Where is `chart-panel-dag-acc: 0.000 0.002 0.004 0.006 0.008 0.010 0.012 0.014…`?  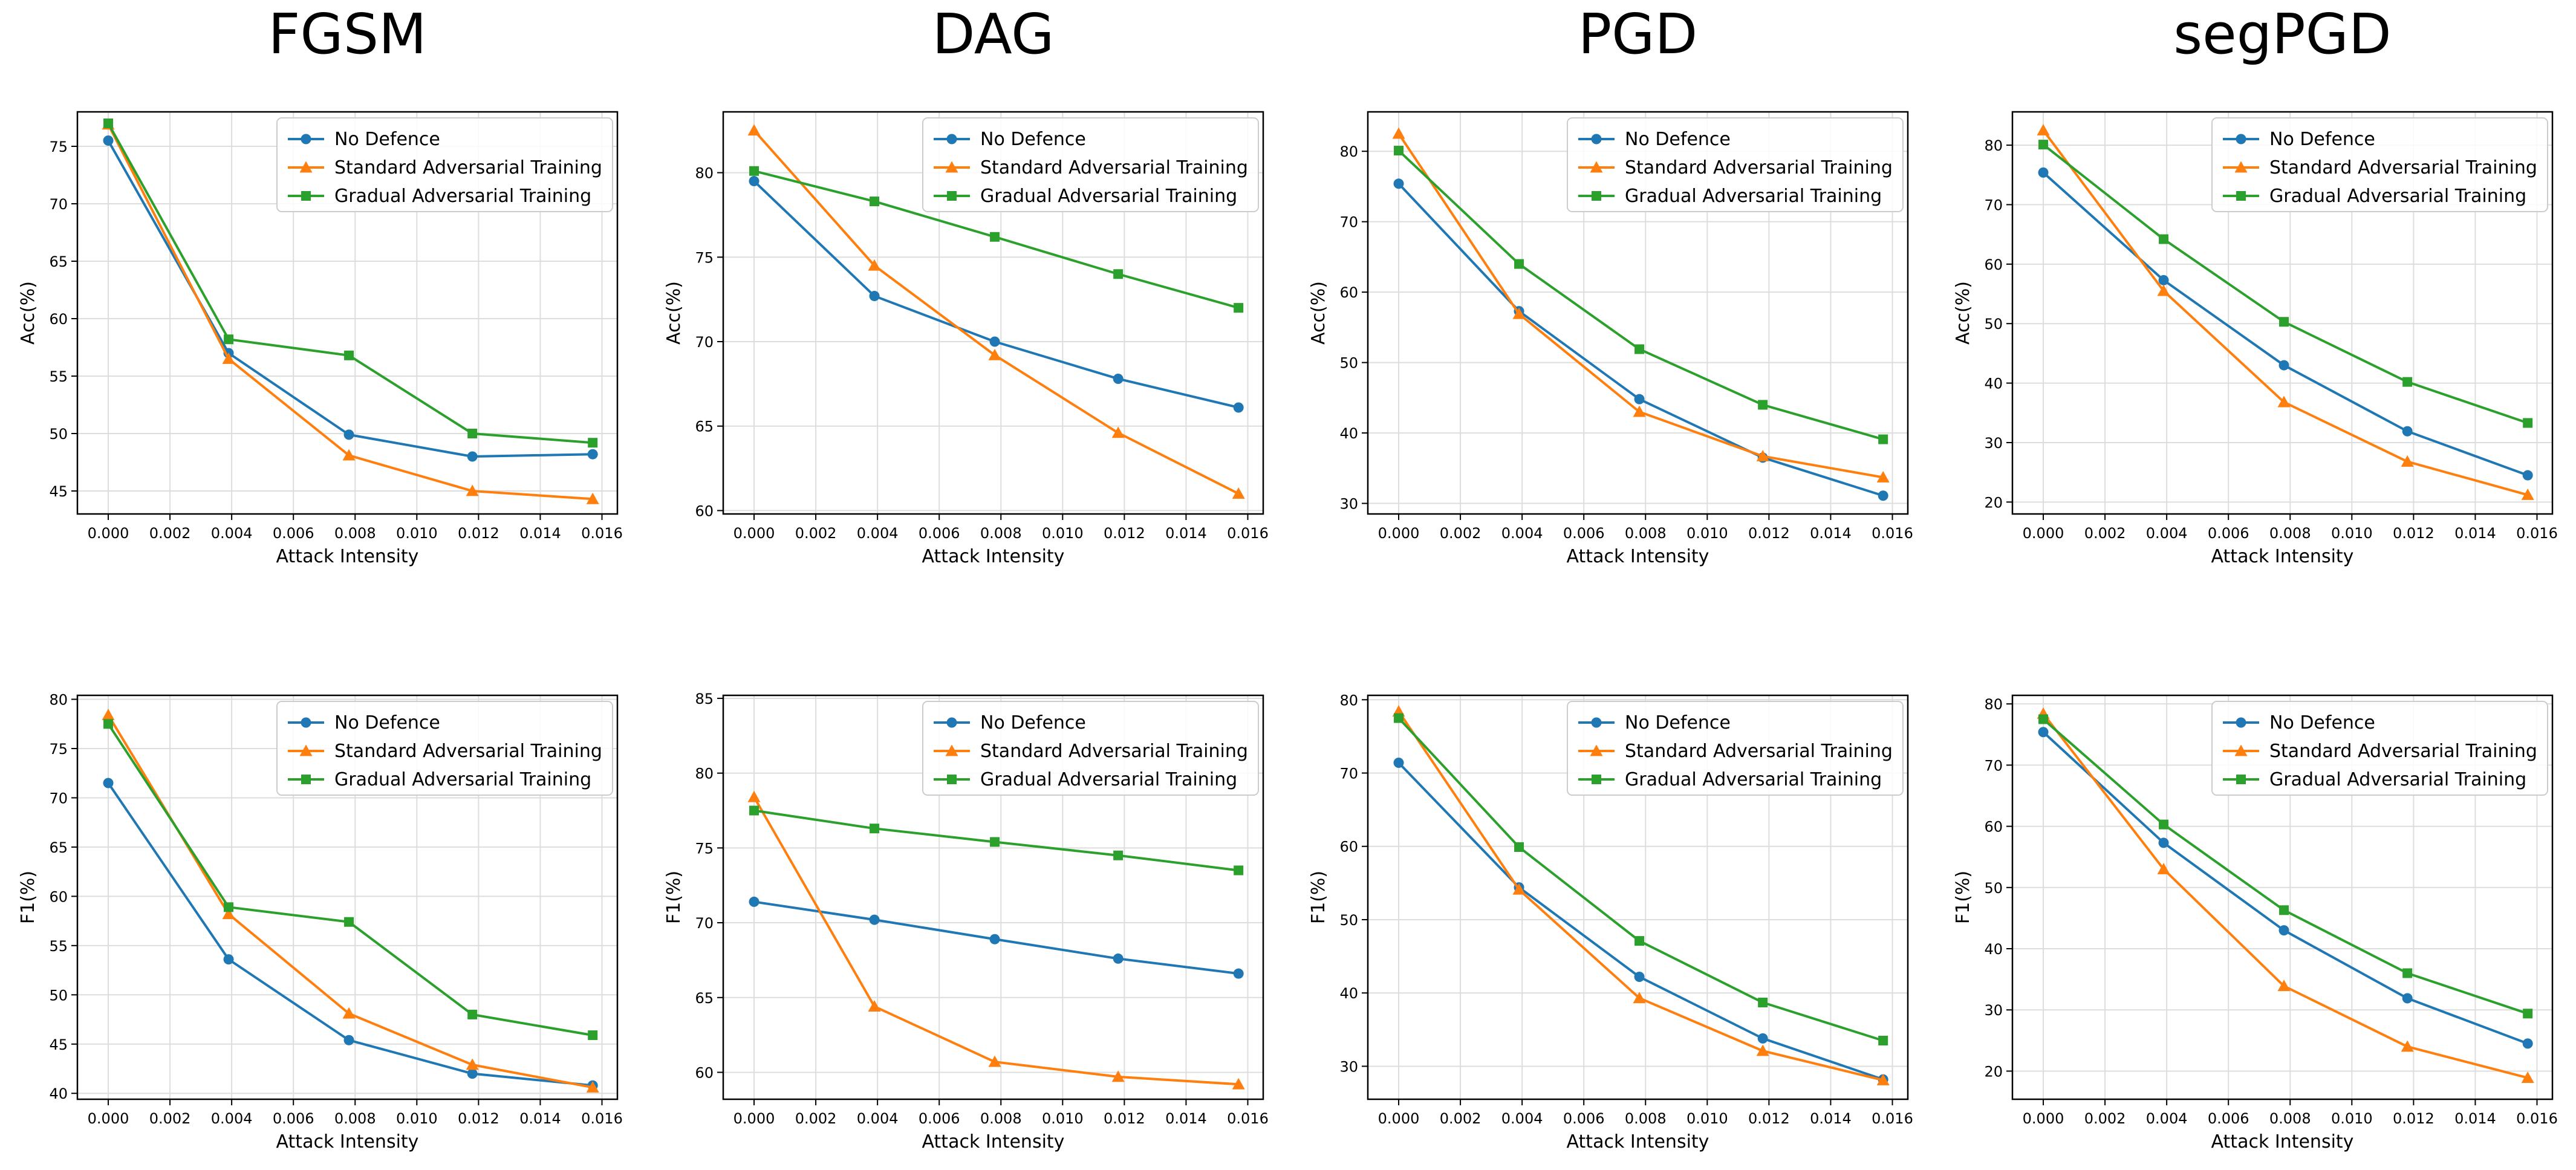 chart-panel-dag-acc: 0.000 0.002 0.004 0.006 0.008 0.010 0.012 0.014… is located at coordinates (966, 339).